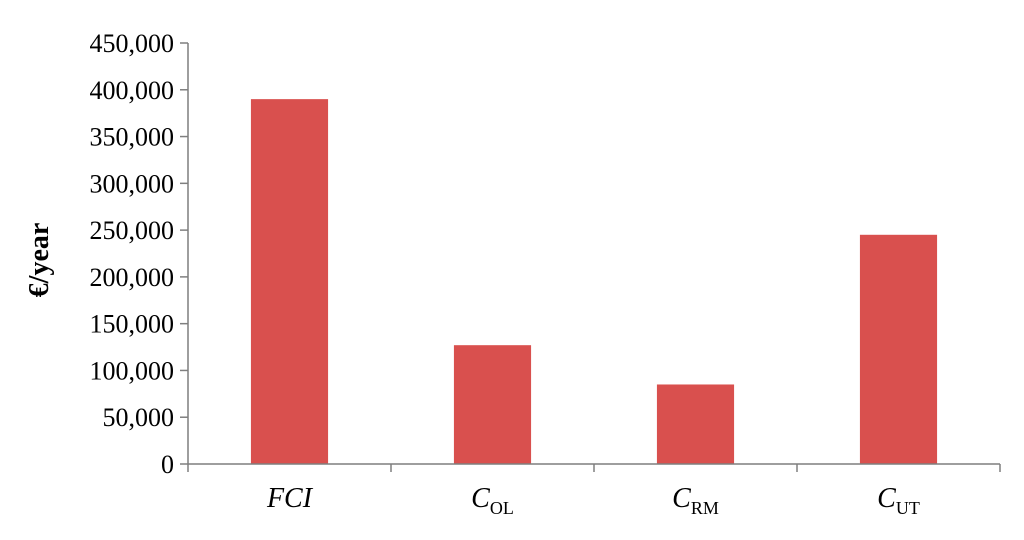 This screenshot has width=1024, height=540. What do you see at coordinates (167, 464) in the screenshot?
I see `y-tick-label: 0` at bounding box center [167, 464].